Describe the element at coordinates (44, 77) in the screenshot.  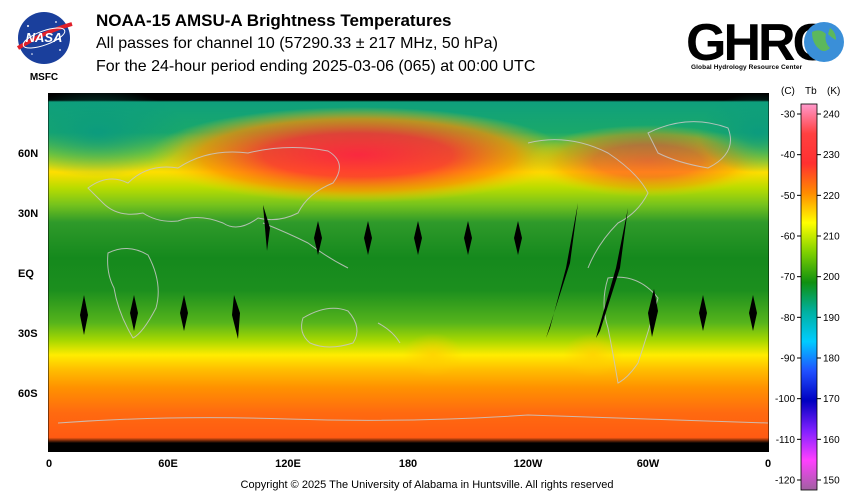
I see `nasa-logo-caption: MSFC` at that location.